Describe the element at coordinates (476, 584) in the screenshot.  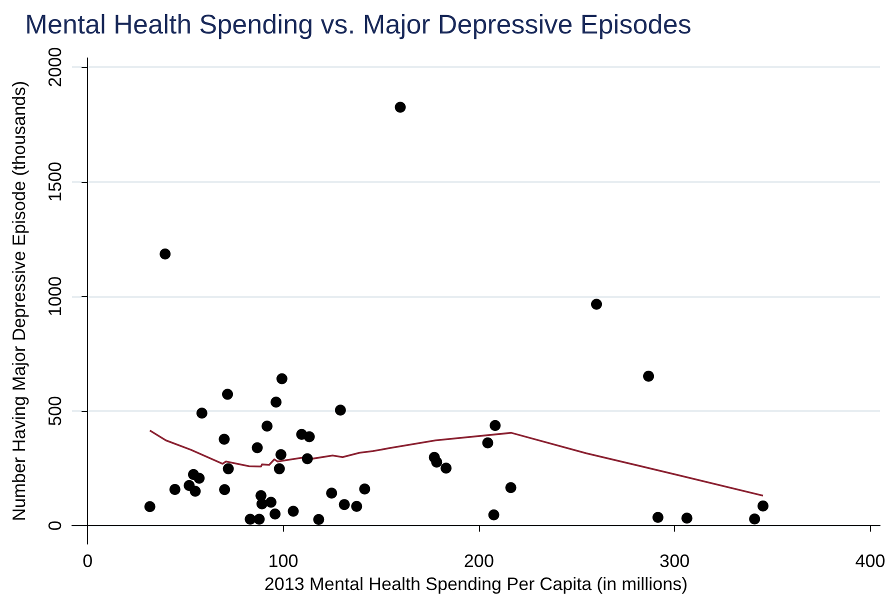
I see `x-axis-title: 2013 Mental Health Spending Per Capita (in millions)` at that location.